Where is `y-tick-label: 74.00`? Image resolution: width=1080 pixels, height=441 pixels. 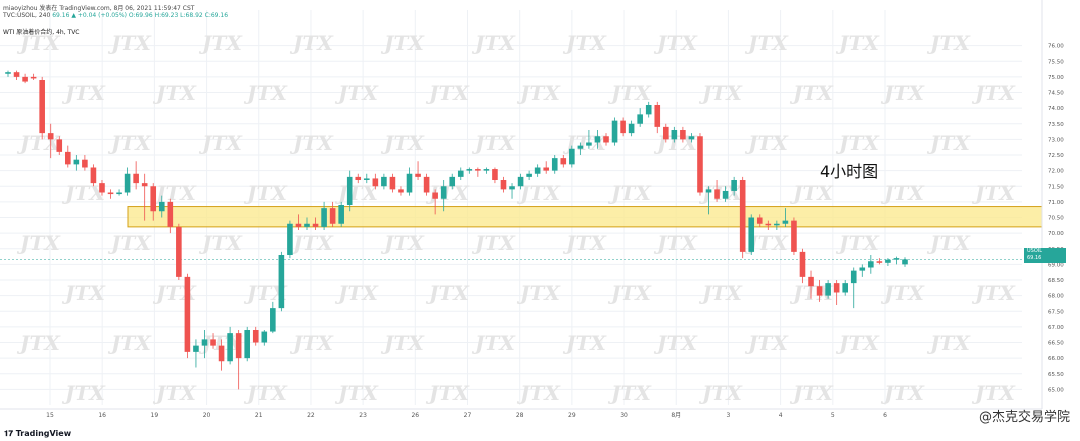
y-tick-label: 74.00 is located at coordinates (1056, 109).